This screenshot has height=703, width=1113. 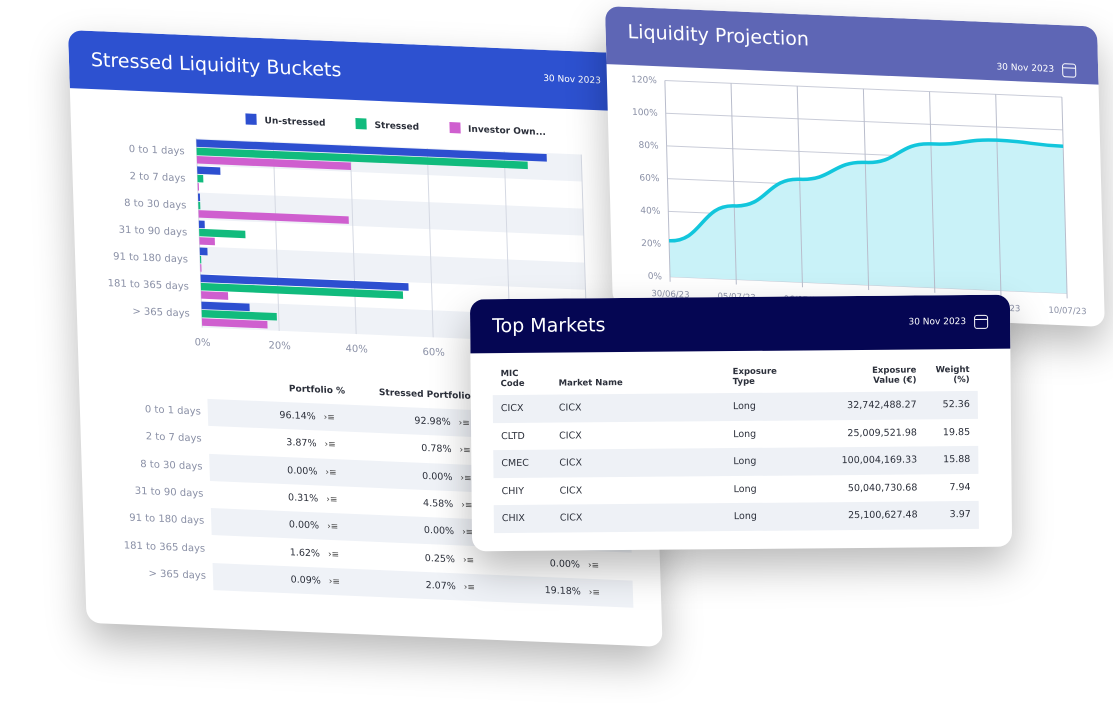 I want to click on x-tick-label: 60%, so click(x=433, y=353).